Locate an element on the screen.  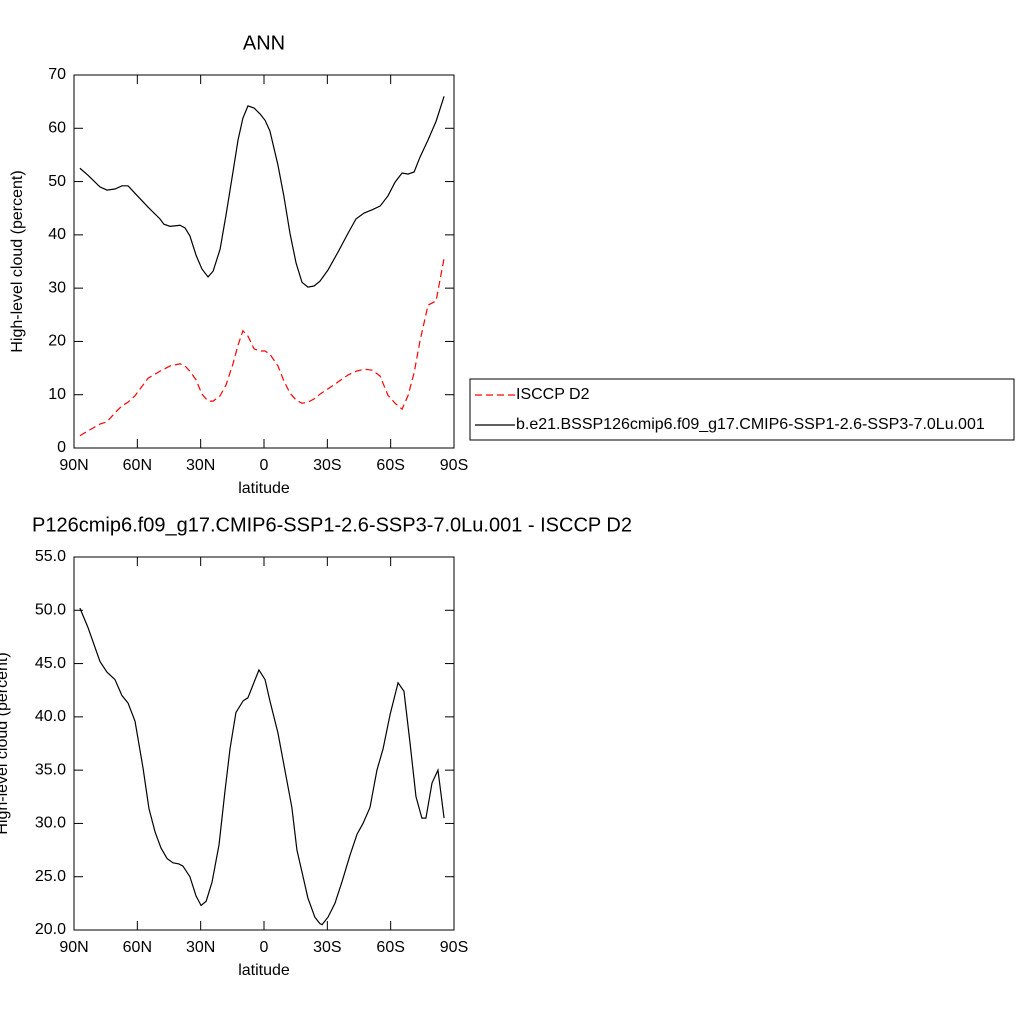
chart-title: ANN is located at coordinates (264, 43).